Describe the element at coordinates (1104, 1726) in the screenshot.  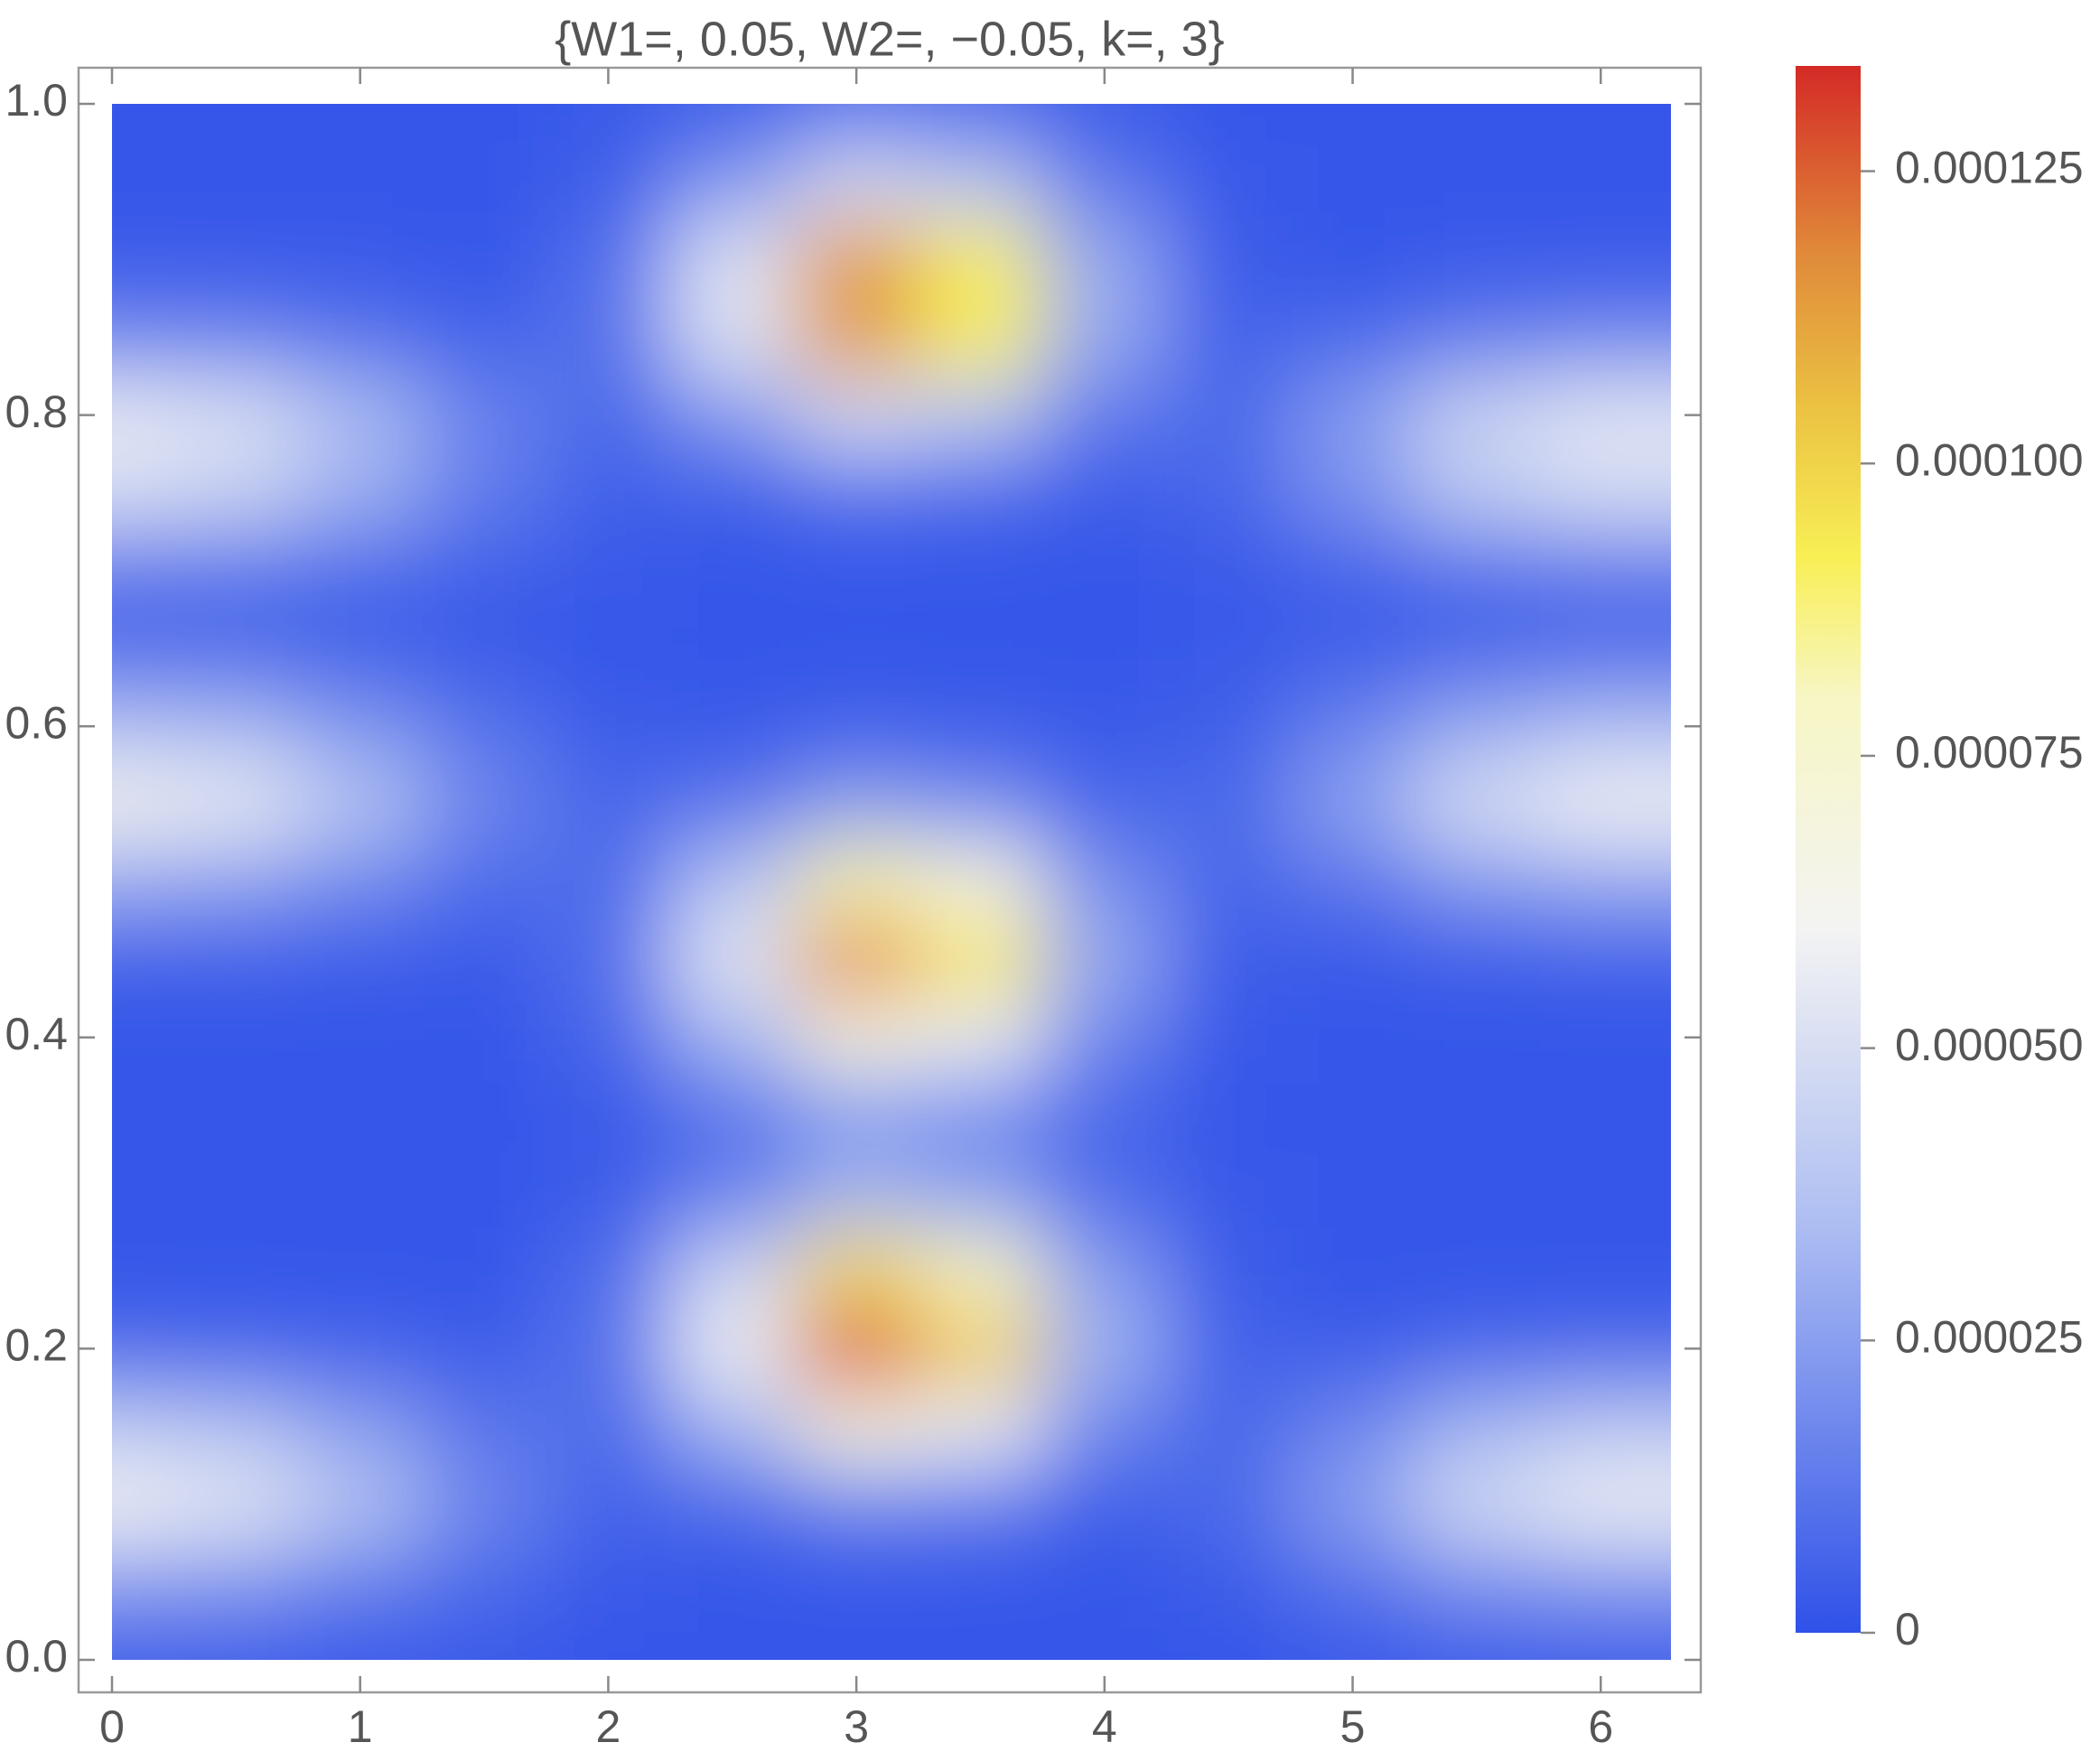
I see `x-tick-label: 4` at that location.